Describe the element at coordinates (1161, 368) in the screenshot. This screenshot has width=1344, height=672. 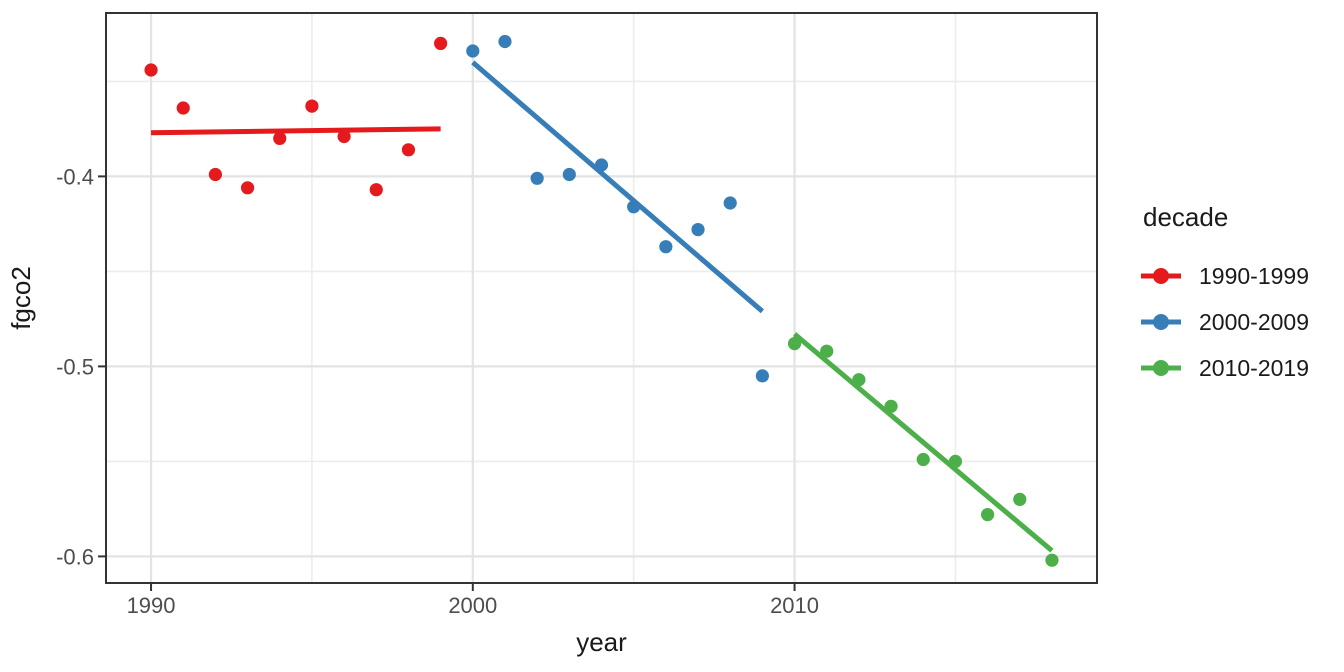
I see `legend-key-2010s-icon` at that location.